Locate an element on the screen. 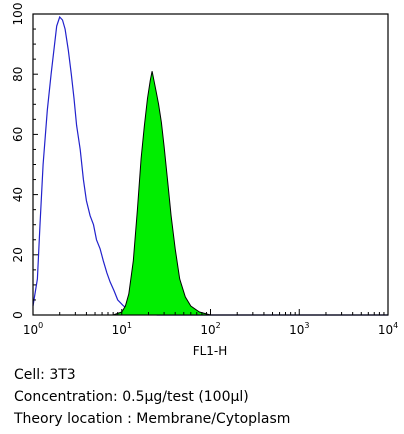 The height and width of the screenshot is (434, 404). x-tick-label-1000: 10³ is located at coordinates (299, 329).